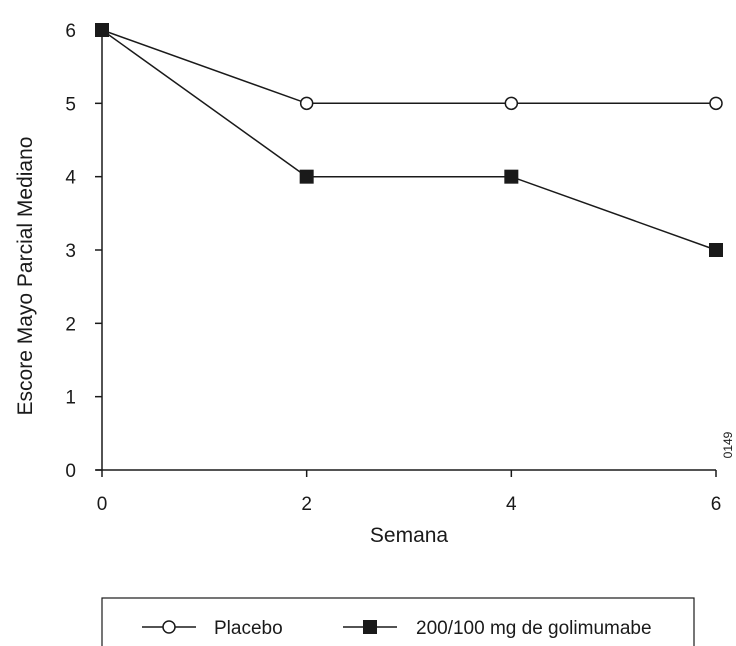 The image size is (736, 646). Describe the element at coordinates (70, 398) in the screenshot. I see `y-tick-label-1: 1` at that location.